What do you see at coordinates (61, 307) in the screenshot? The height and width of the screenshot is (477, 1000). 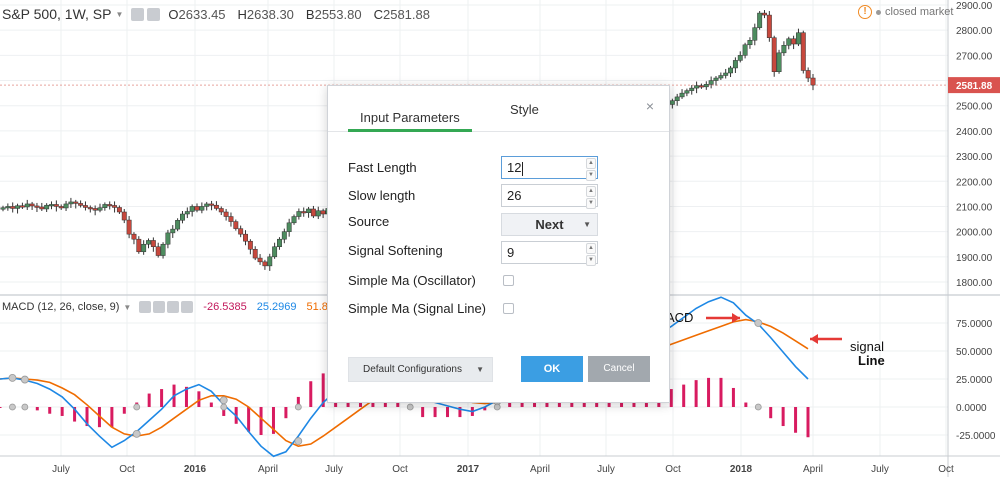 I see `macd-title: MACD (12, 26, close, 9)` at bounding box center [61, 307].